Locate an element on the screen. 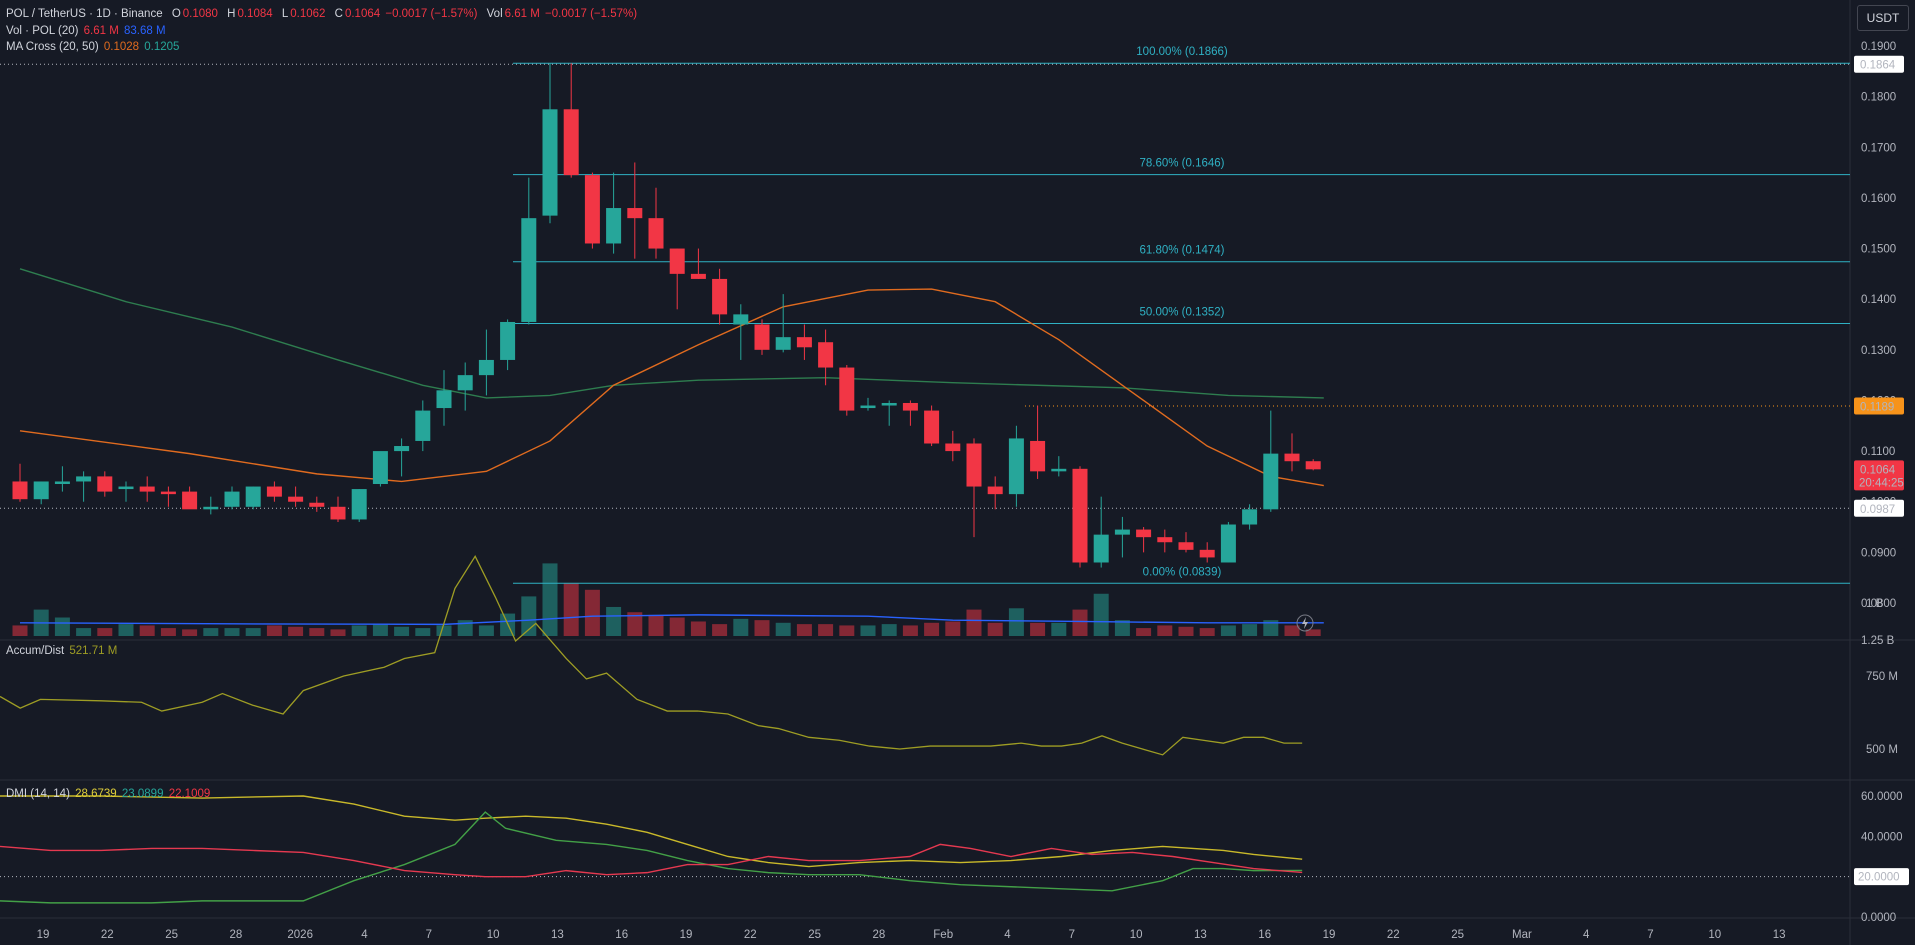  time-axis-label: 28 is located at coordinates (879, 935).